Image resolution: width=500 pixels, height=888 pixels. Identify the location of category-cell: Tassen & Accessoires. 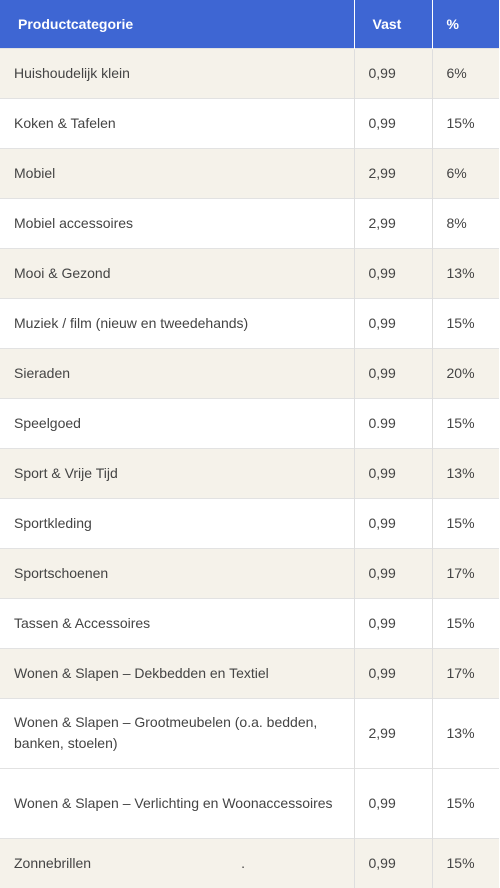
(177, 622).